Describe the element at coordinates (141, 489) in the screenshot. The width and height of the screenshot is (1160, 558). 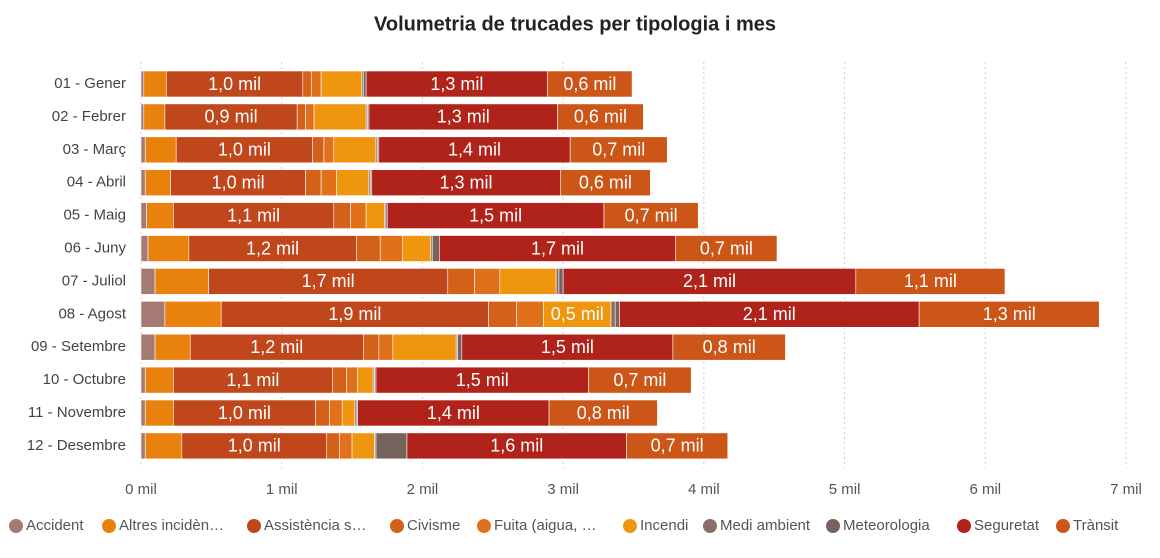
I see `x-tick-label: 0 mil` at that location.